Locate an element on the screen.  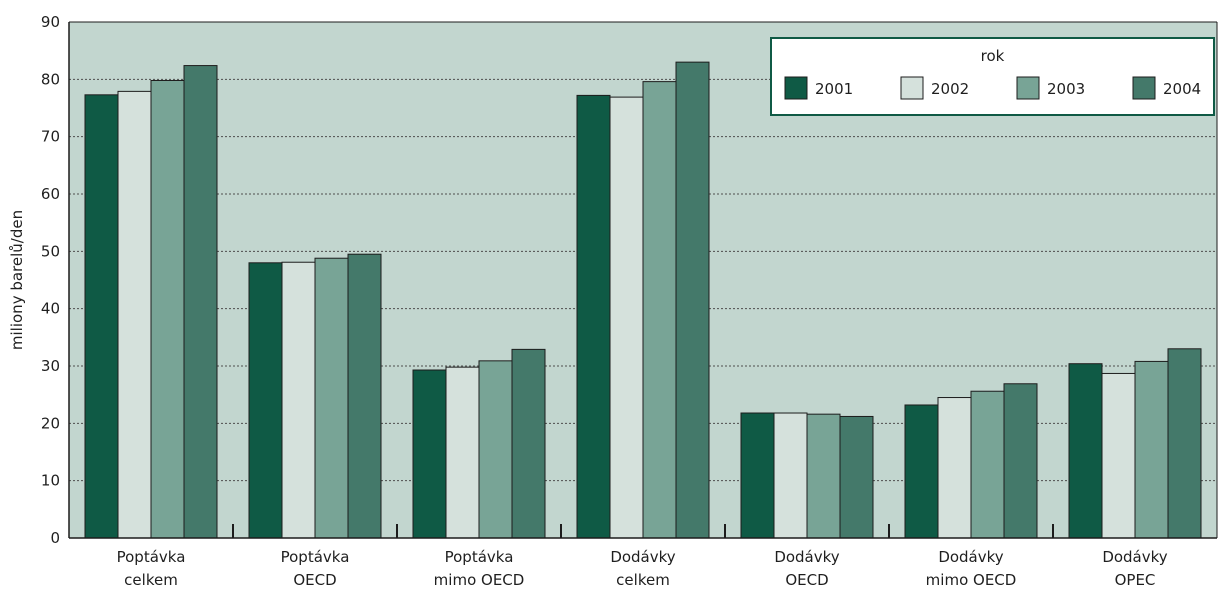
y-tick-label: 70 is located at coordinates (50, 137).